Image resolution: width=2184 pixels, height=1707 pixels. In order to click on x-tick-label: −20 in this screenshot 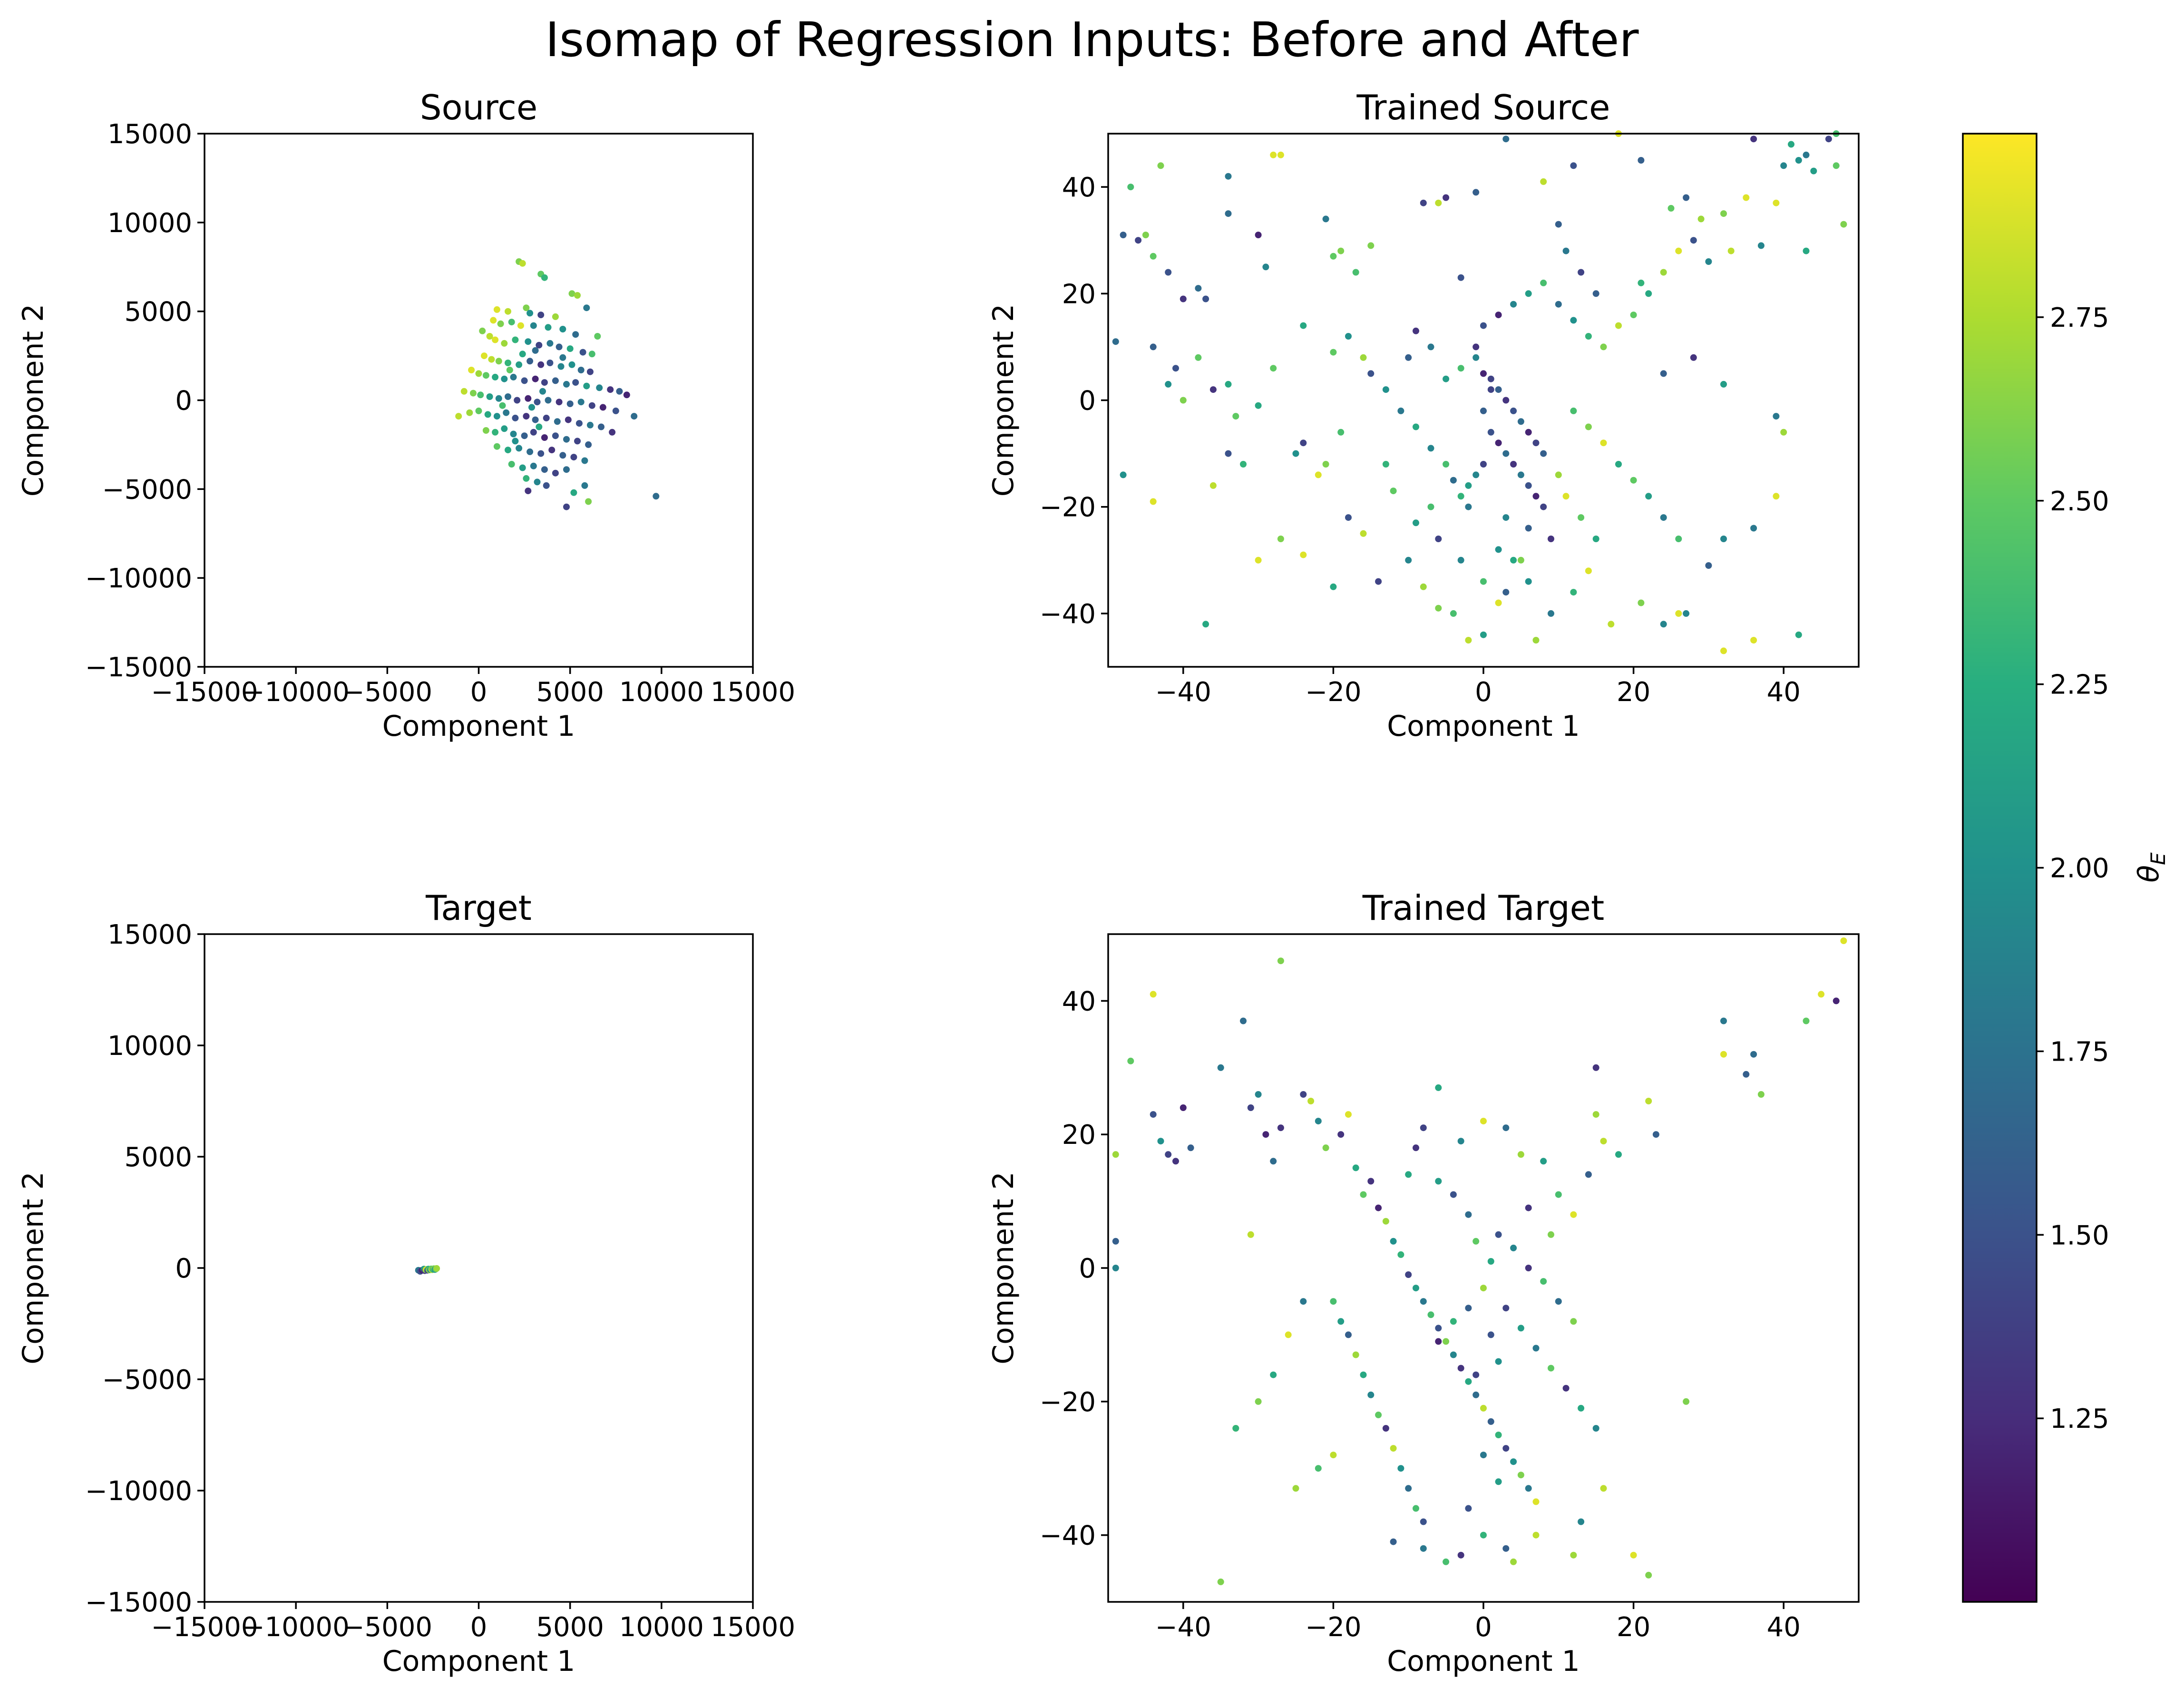, I will do `click(1333, 1627)`.